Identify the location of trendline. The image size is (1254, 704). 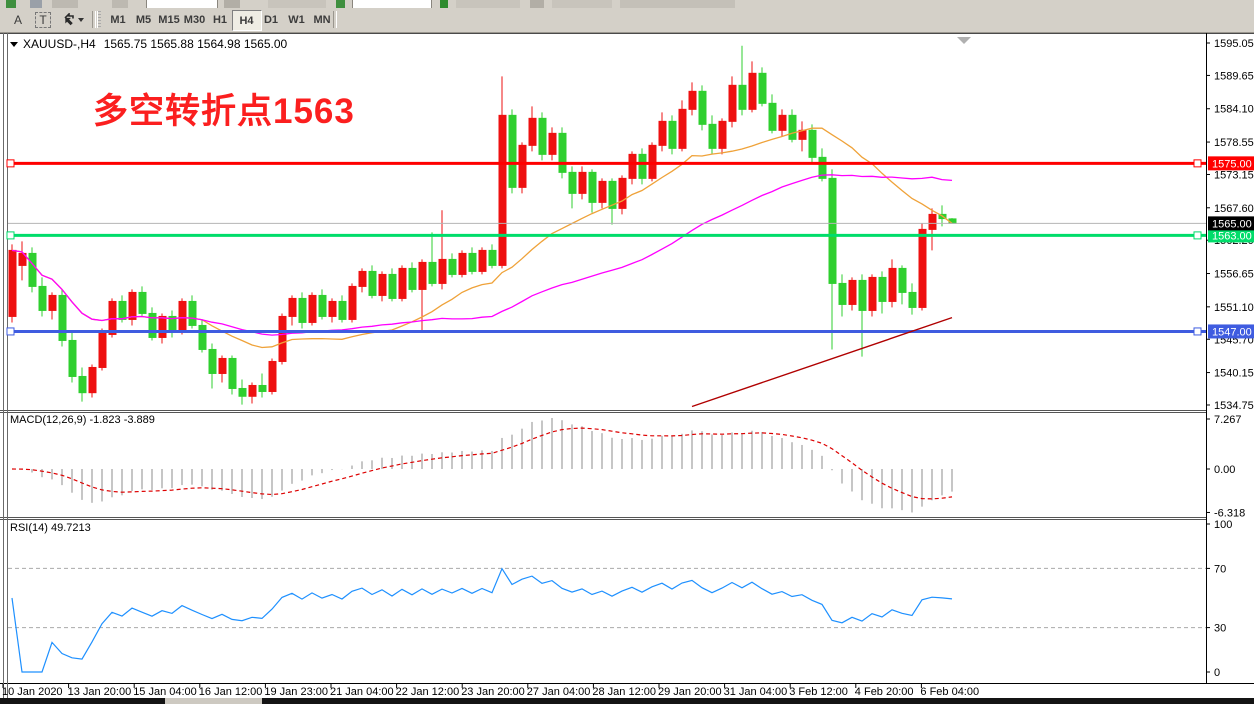
(822, 362).